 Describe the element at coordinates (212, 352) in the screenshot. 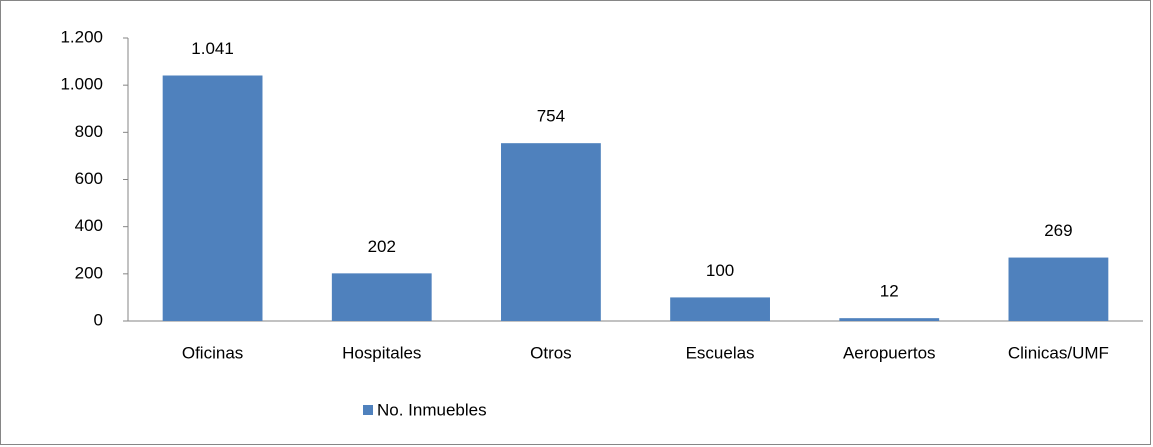

I see `x-tick-label: Oficinas` at that location.